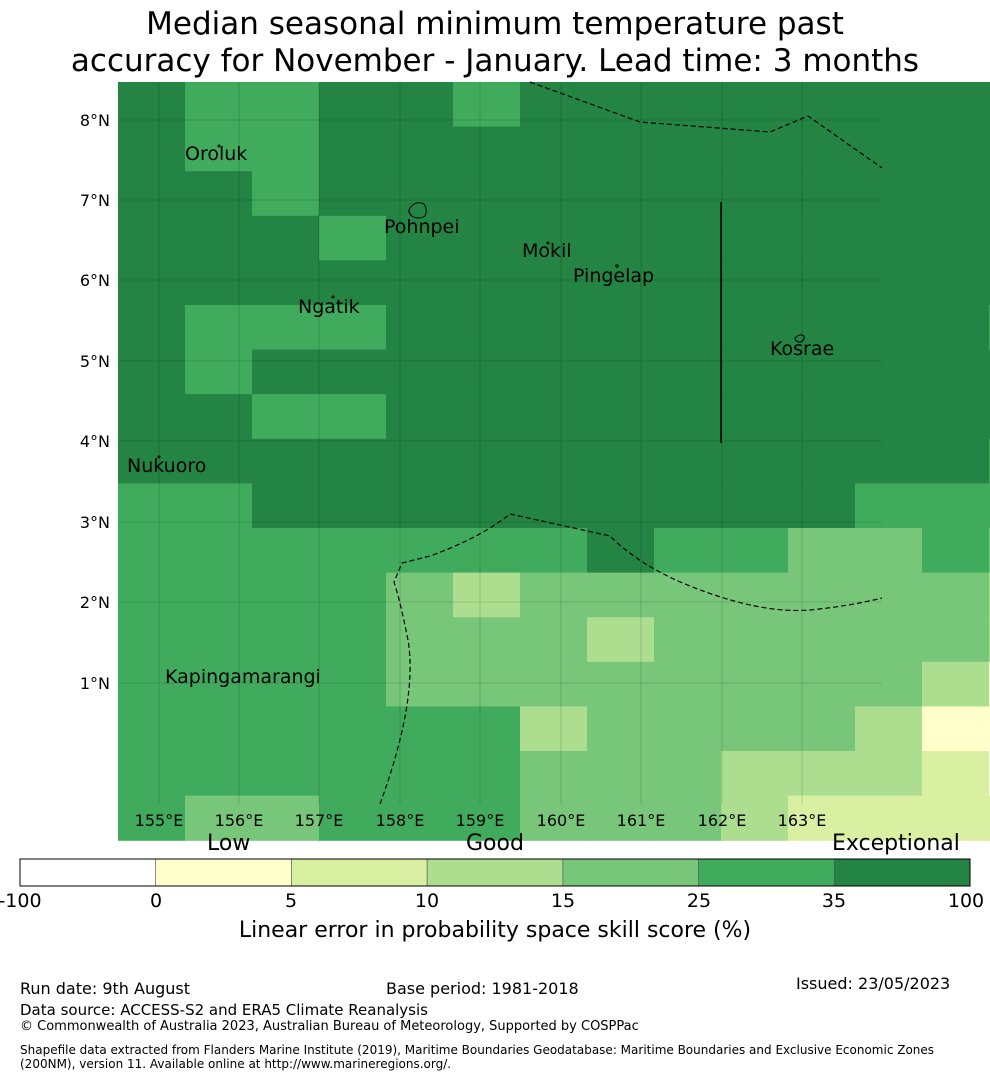  Describe the element at coordinates (216, 154) in the screenshot. I see `place-label-oroluk: Oroluk` at that location.